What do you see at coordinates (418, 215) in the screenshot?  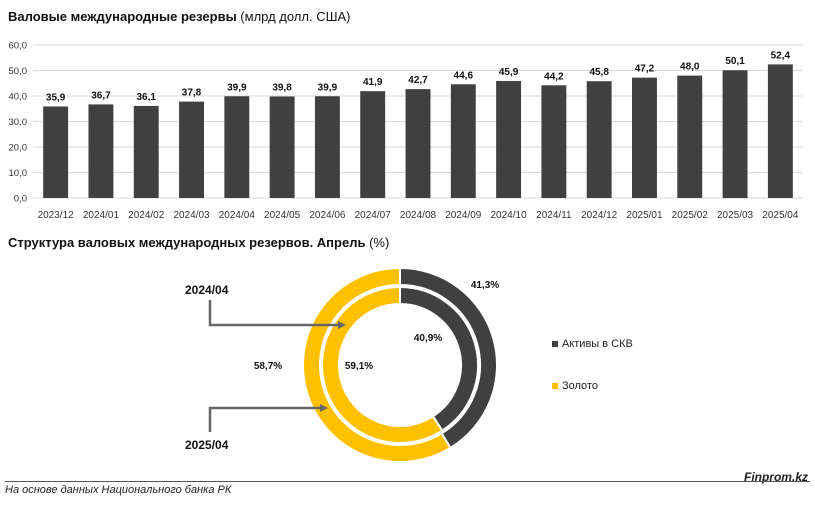 I see `x-tick-label: 2024/08` at bounding box center [418, 215].